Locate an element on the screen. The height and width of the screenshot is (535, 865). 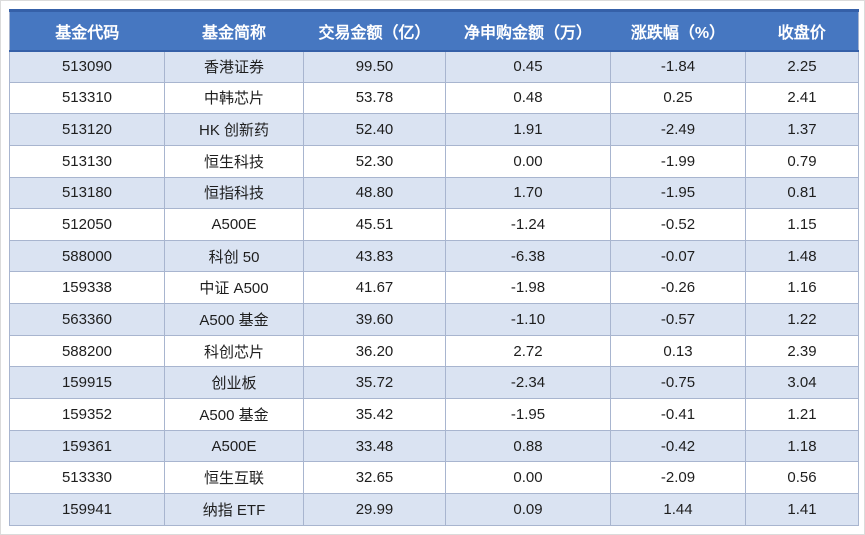
cell-name: HK 创新药 is located at coordinates (234, 129).